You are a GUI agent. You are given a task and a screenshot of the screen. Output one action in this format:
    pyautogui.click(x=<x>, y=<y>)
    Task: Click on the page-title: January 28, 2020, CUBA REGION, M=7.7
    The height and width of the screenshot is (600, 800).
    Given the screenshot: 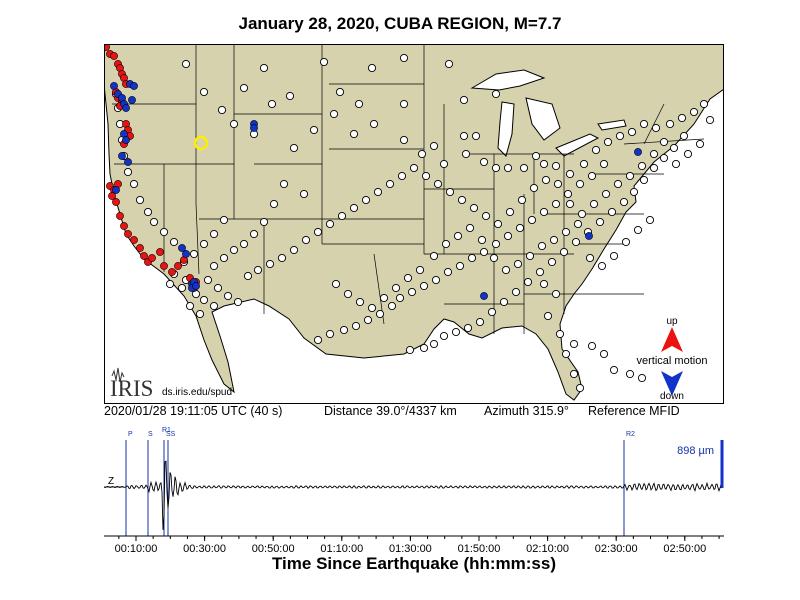 What is the action you would take?
    pyautogui.click(x=400, y=23)
    